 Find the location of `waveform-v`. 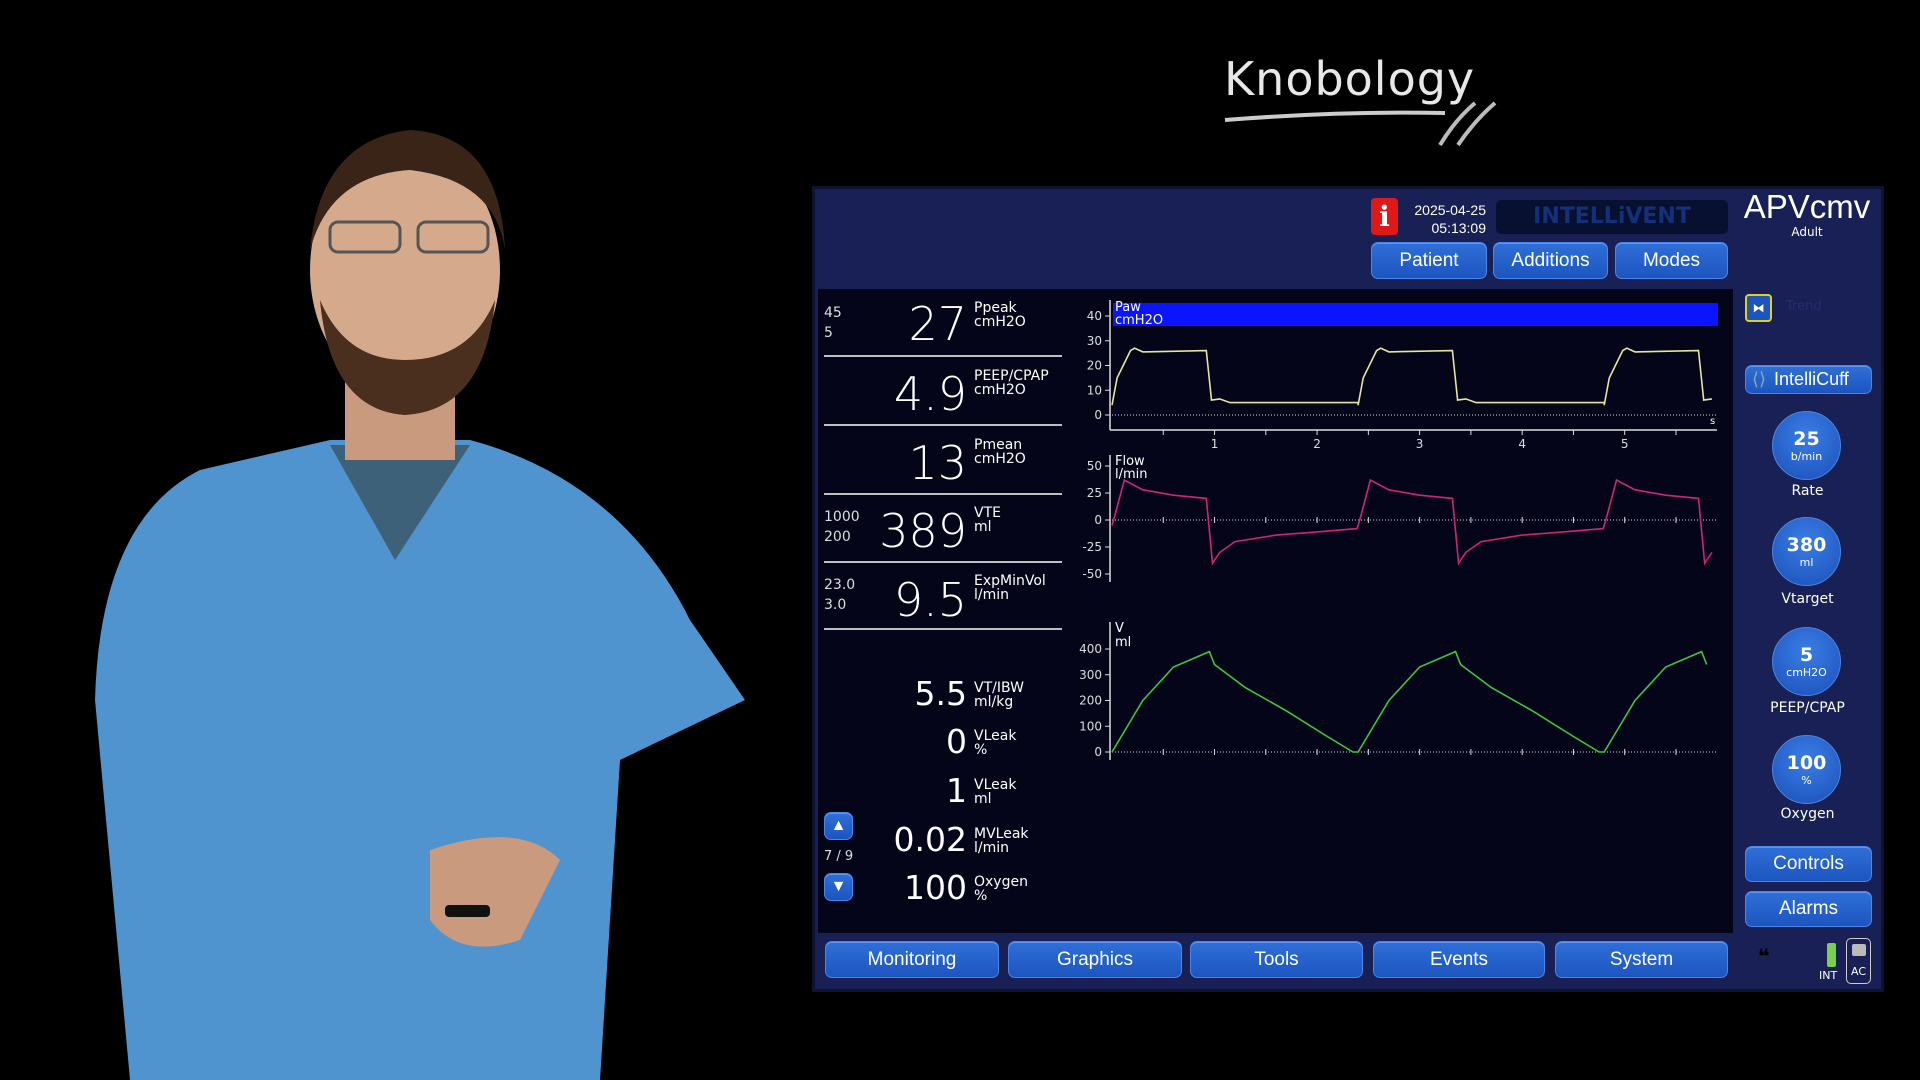

waveform-v is located at coordinates (1409, 701).